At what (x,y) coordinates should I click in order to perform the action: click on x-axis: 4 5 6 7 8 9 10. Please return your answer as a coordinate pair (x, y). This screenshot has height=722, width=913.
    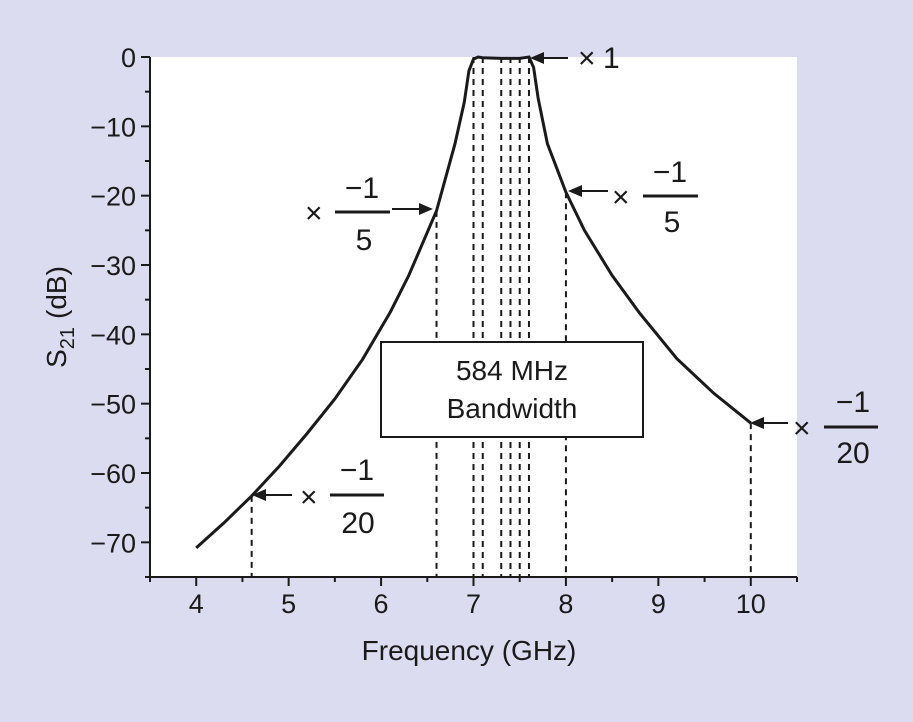
    Looking at the image, I should click on (473, 597).